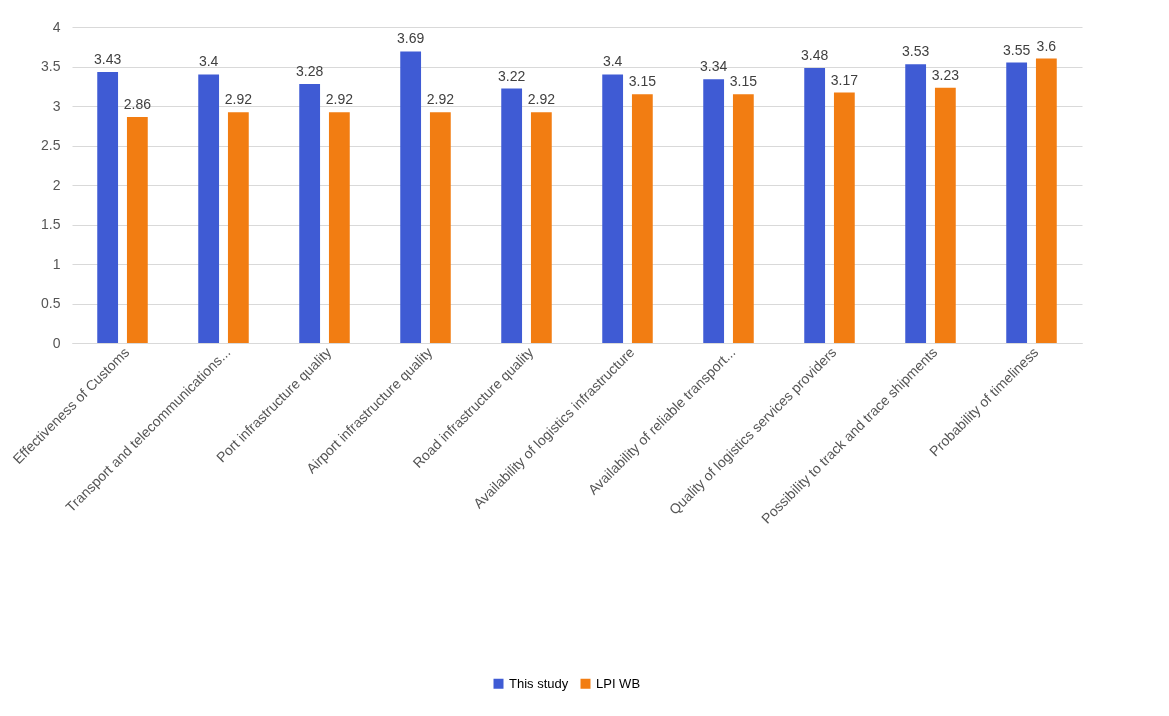  I want to click on y-tick-label: 4, so click(56, 26).